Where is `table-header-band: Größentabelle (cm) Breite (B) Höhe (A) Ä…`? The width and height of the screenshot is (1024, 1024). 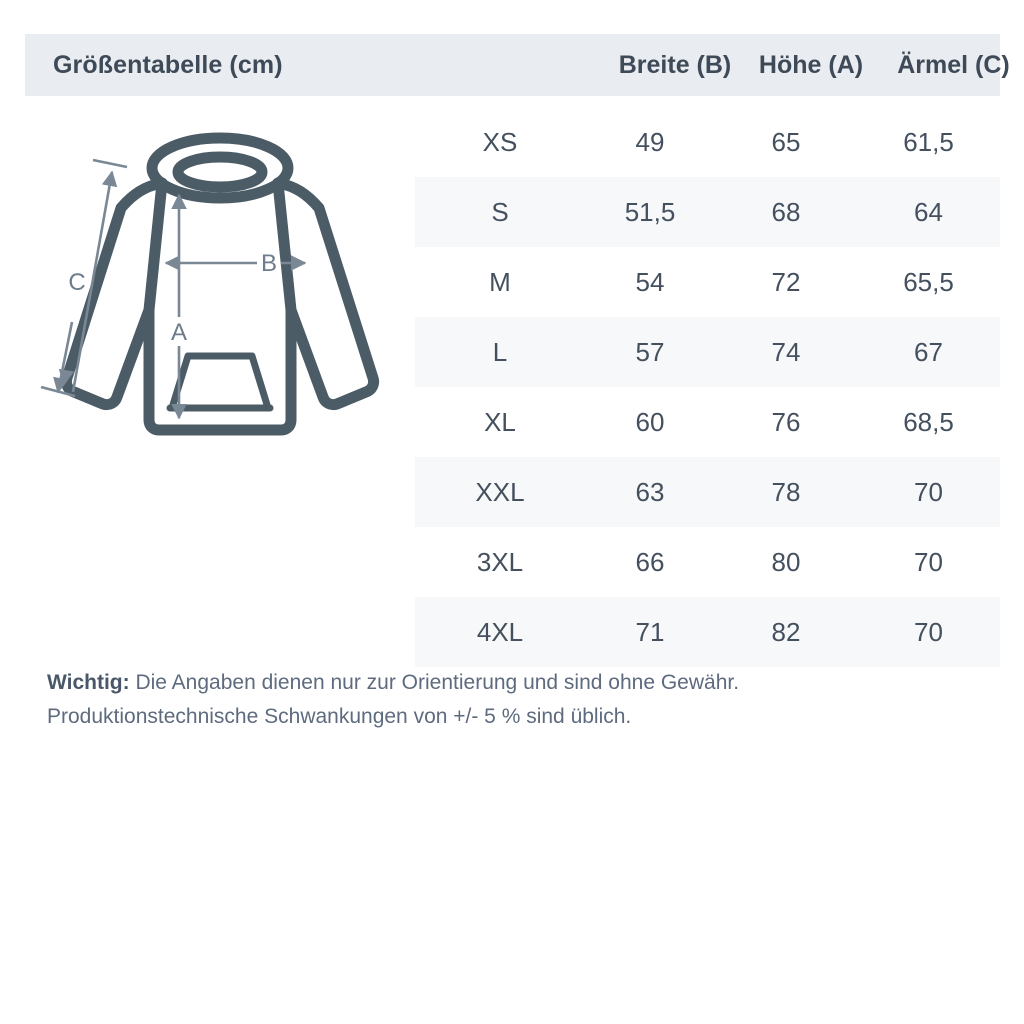
table-header-band: Größentabelle (cm) Breite (B) Höhe (A) Ä… is located at coordinates (517, 65).